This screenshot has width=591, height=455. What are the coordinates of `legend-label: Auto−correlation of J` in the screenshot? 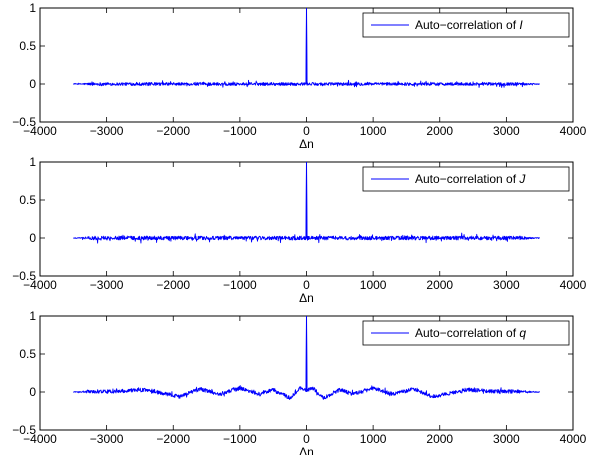 It's located at (470, 179).